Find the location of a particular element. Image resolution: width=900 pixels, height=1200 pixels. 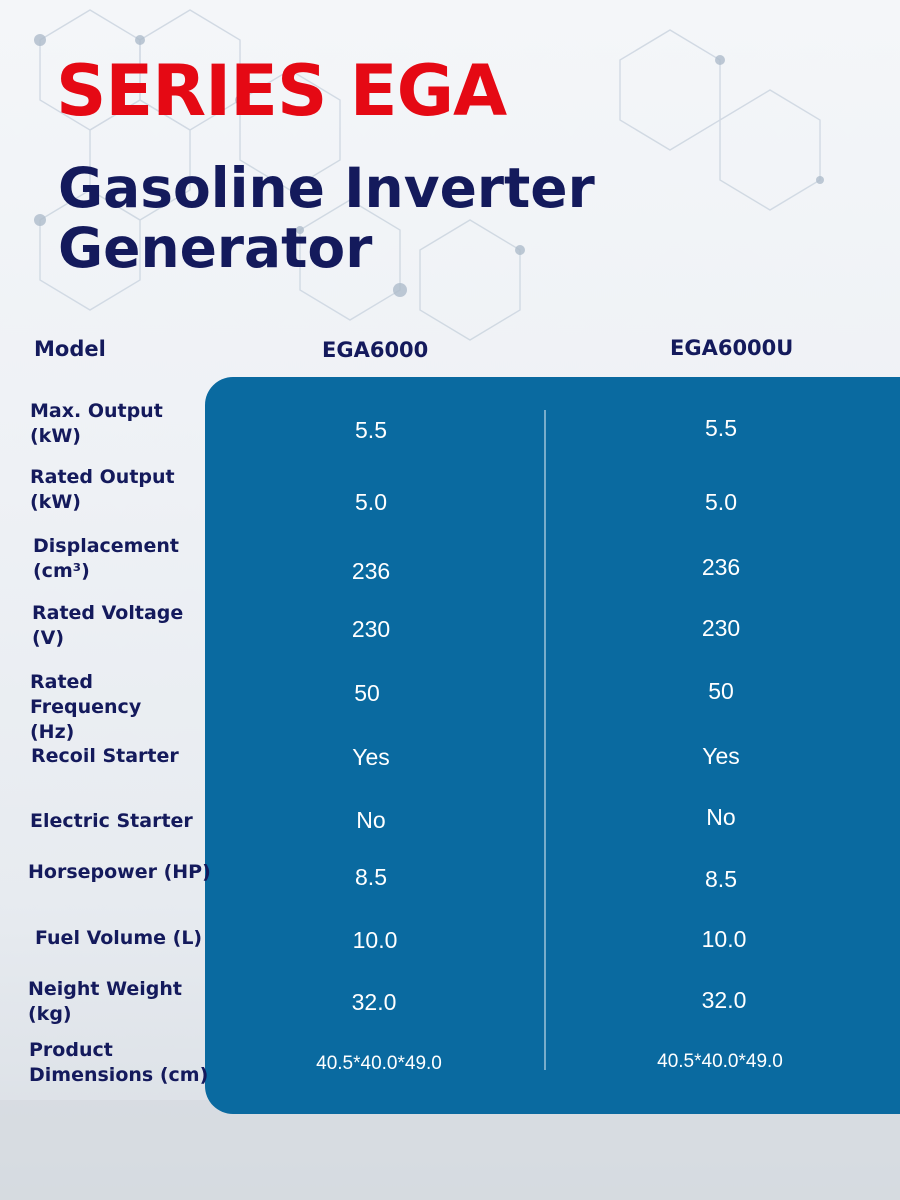

spec-value-ega6000: 236 is located at coordinates (371, 571).